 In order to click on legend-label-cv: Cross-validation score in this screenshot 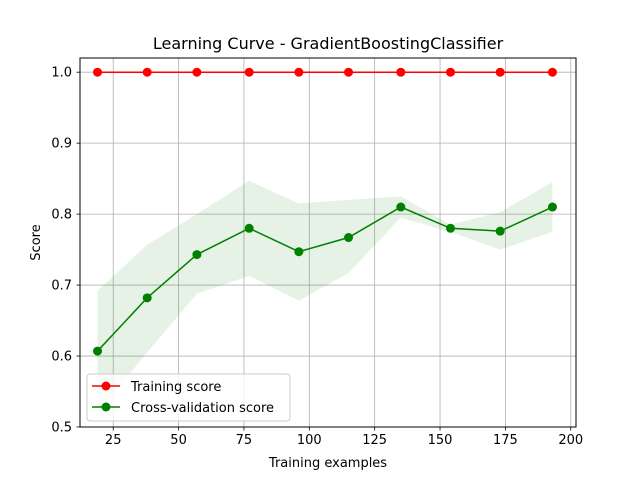, I will do `click(202, 408)`.